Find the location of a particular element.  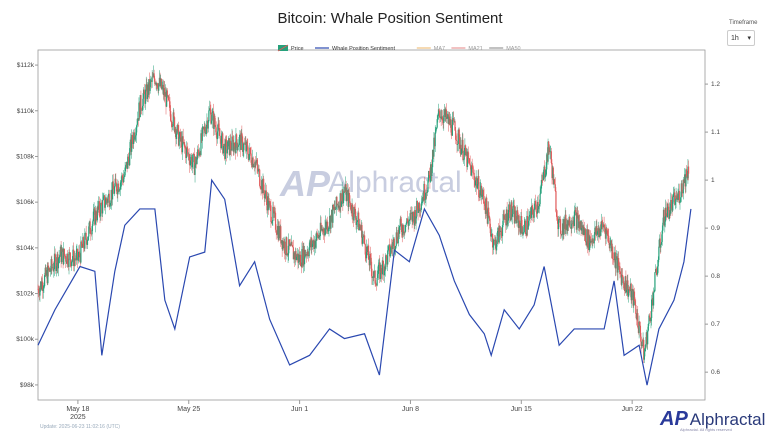

y-right-tick-label: 1.1 is located at coordinates (715, 132).